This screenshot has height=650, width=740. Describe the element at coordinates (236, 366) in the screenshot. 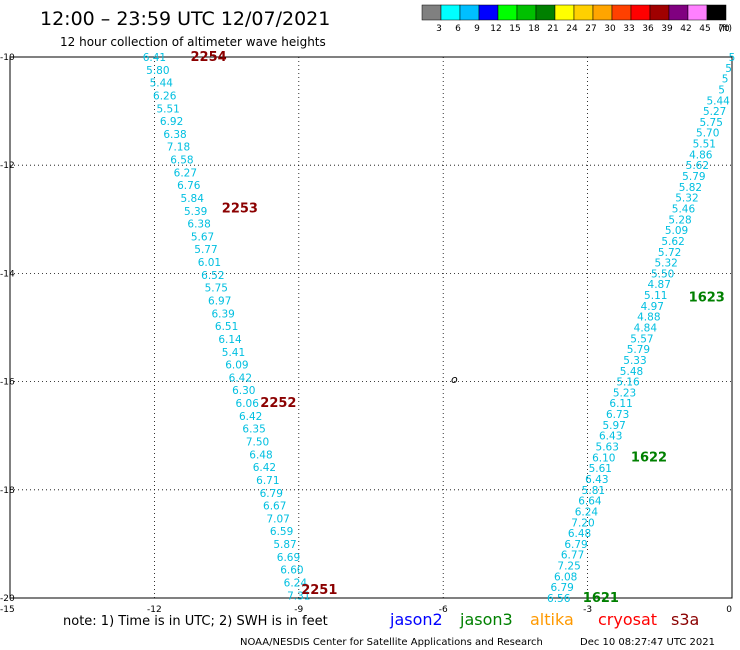

I see `swh-value: 6.09` at that location.